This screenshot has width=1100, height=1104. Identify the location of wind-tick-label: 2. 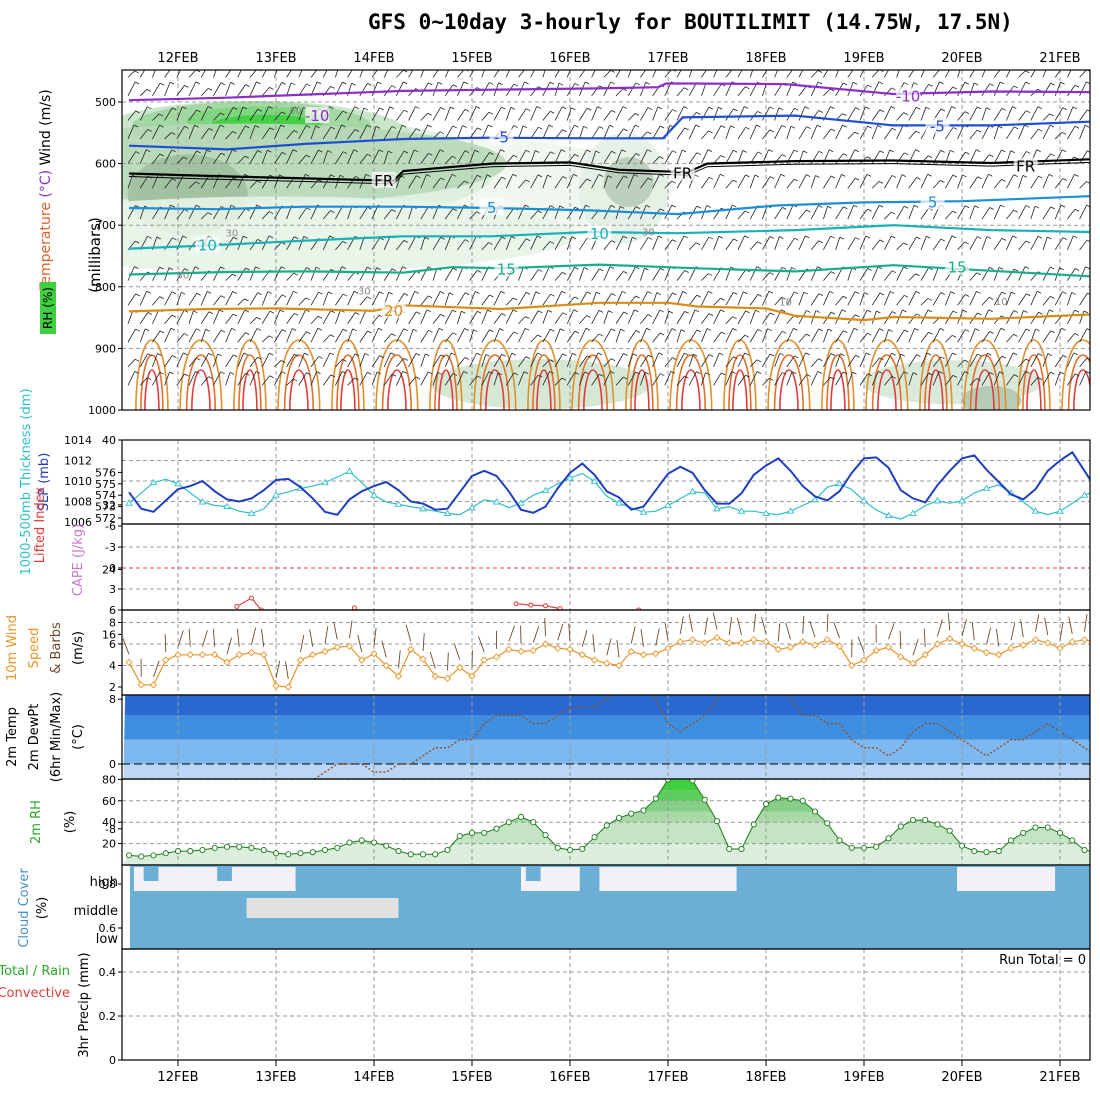
(112, 687).